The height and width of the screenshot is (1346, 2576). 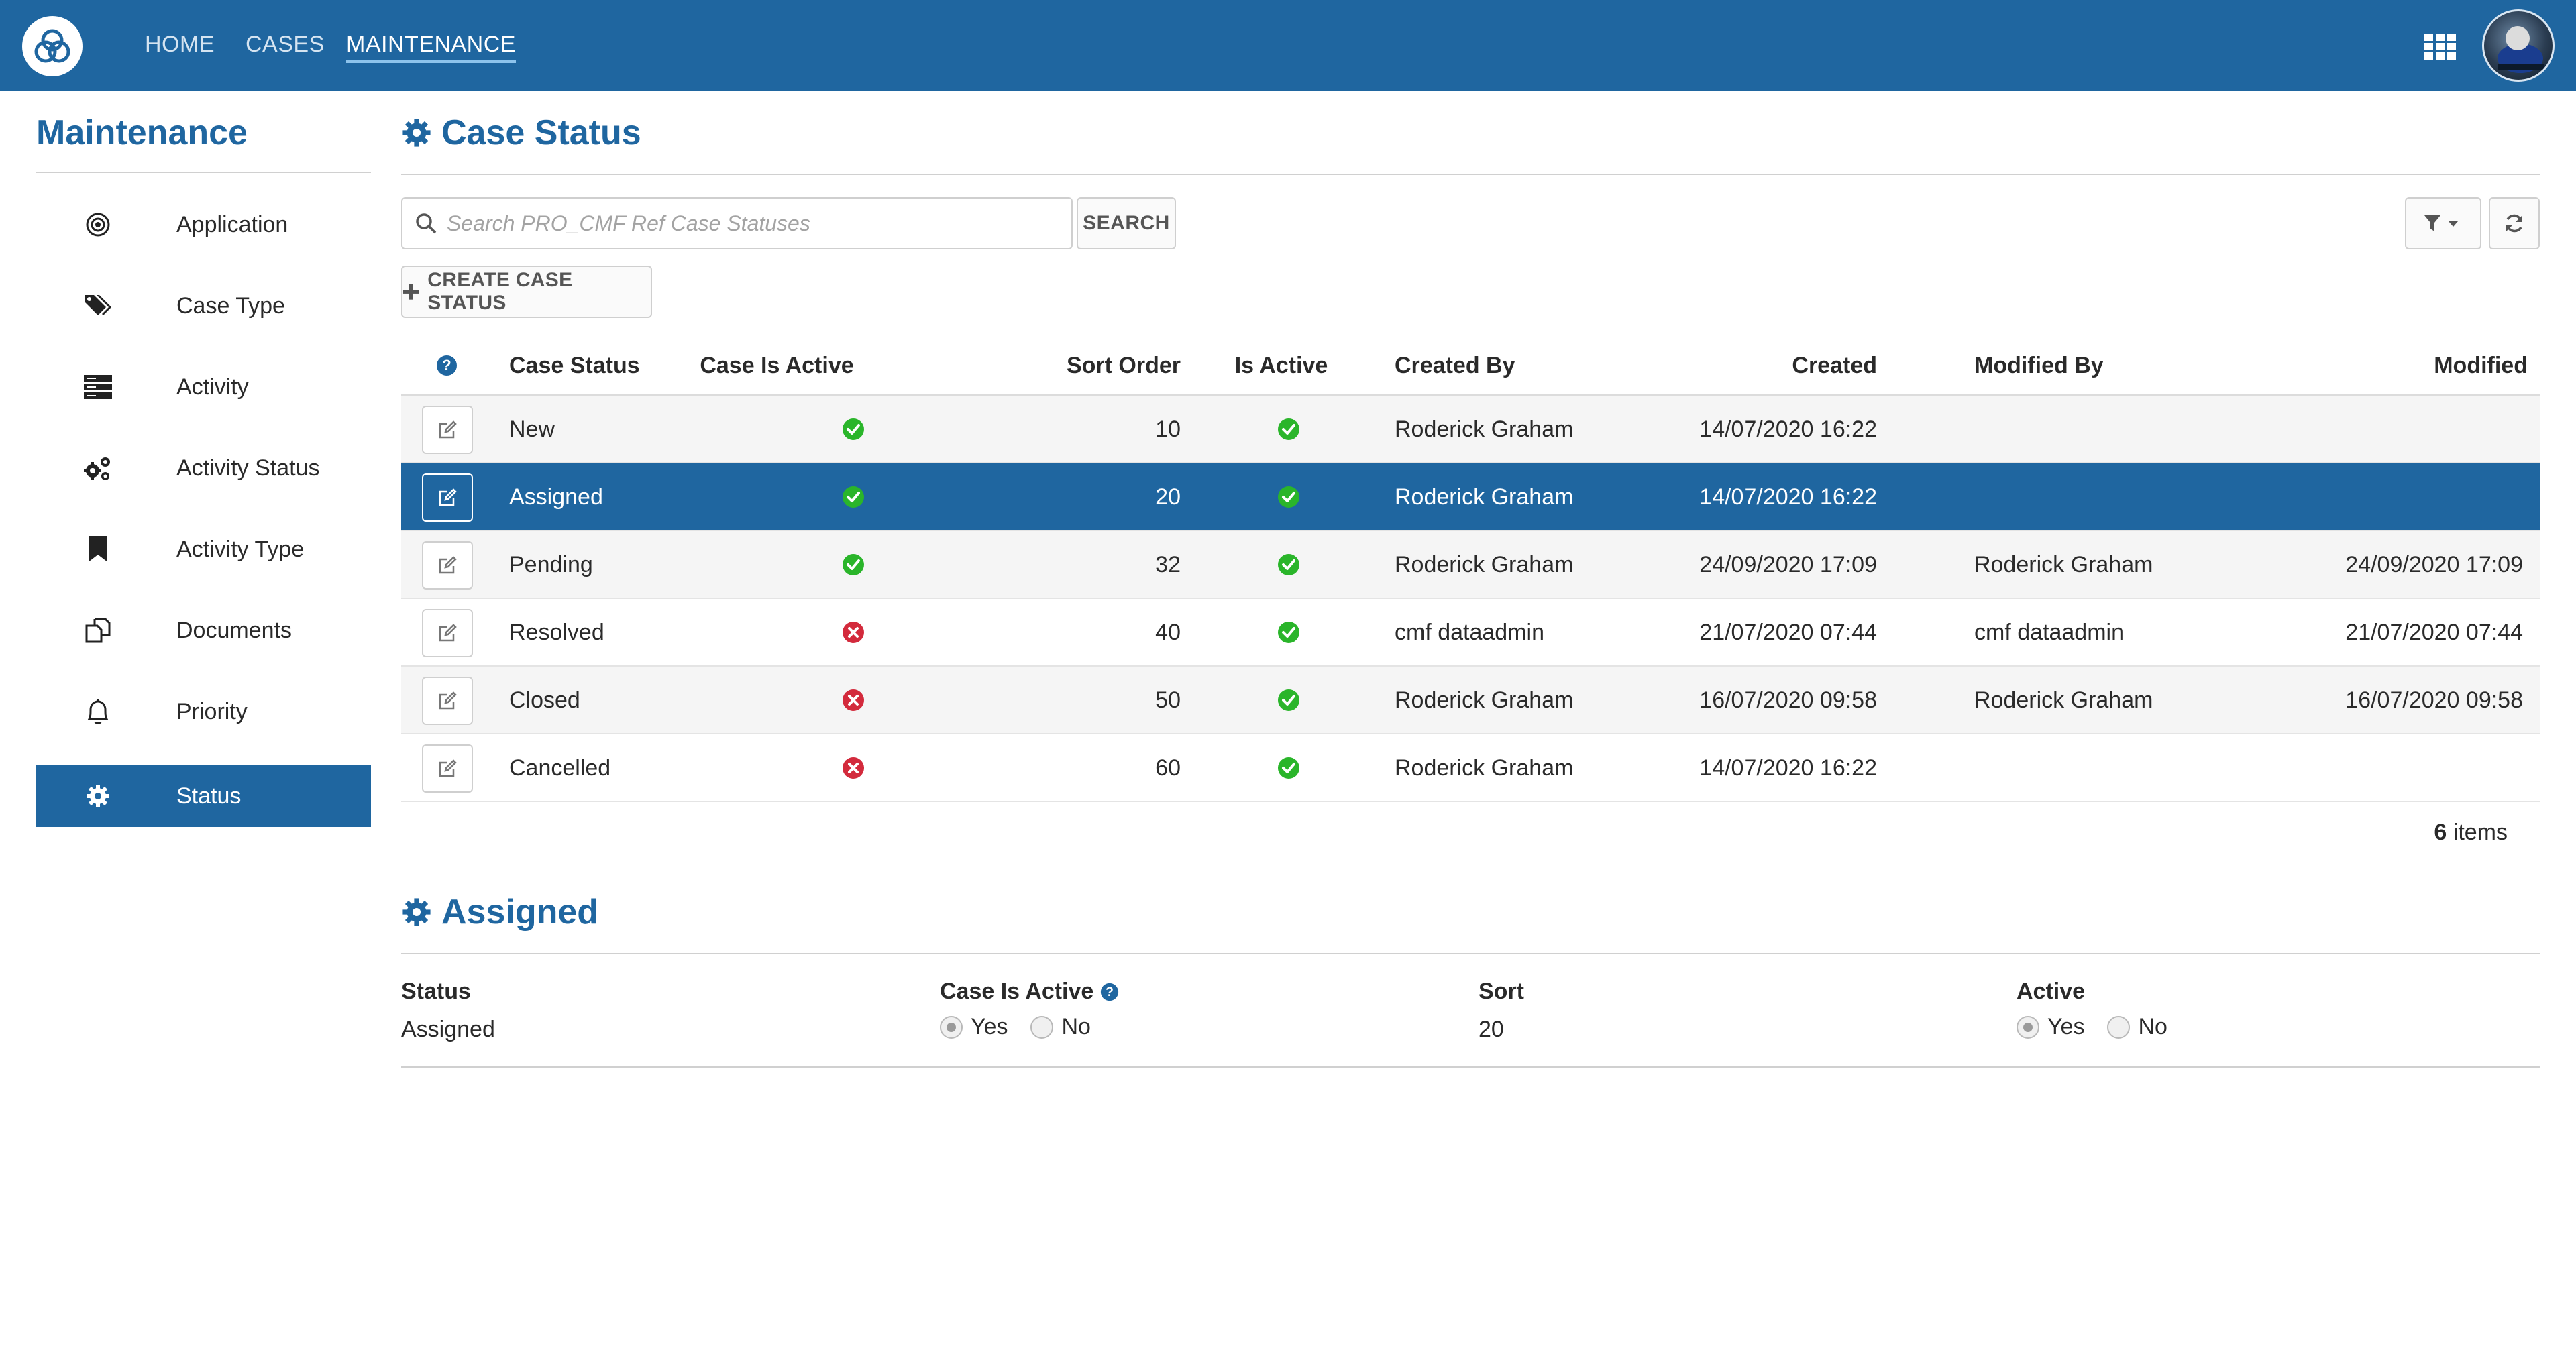 What do you see at coordinates (1042, 1027) in the screenshot?
I see `case-is-active-no-radio` at bounding box center [1042, 1027].